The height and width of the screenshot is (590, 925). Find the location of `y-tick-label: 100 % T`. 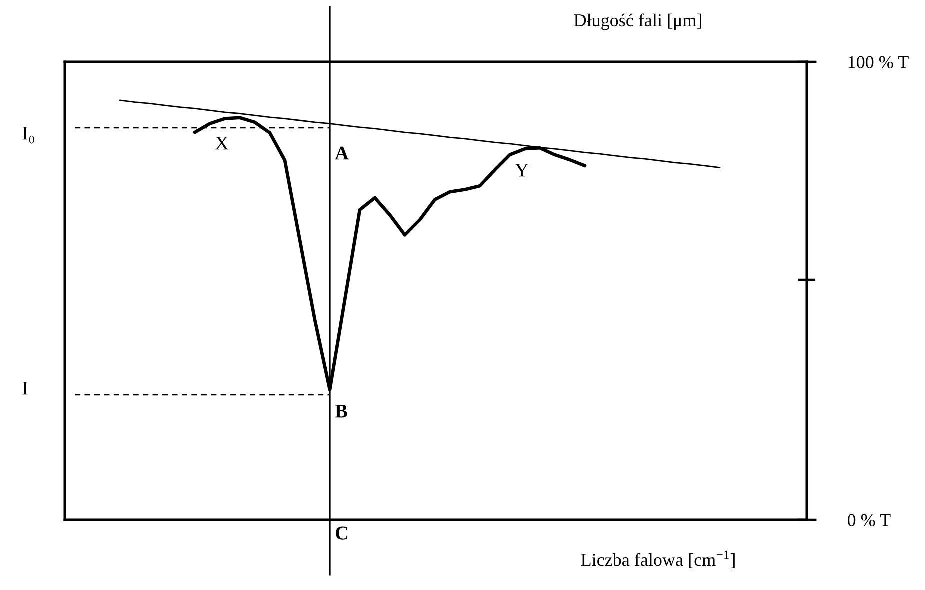

y-tick-label: 100 % T is located at coordinates (878, 62).